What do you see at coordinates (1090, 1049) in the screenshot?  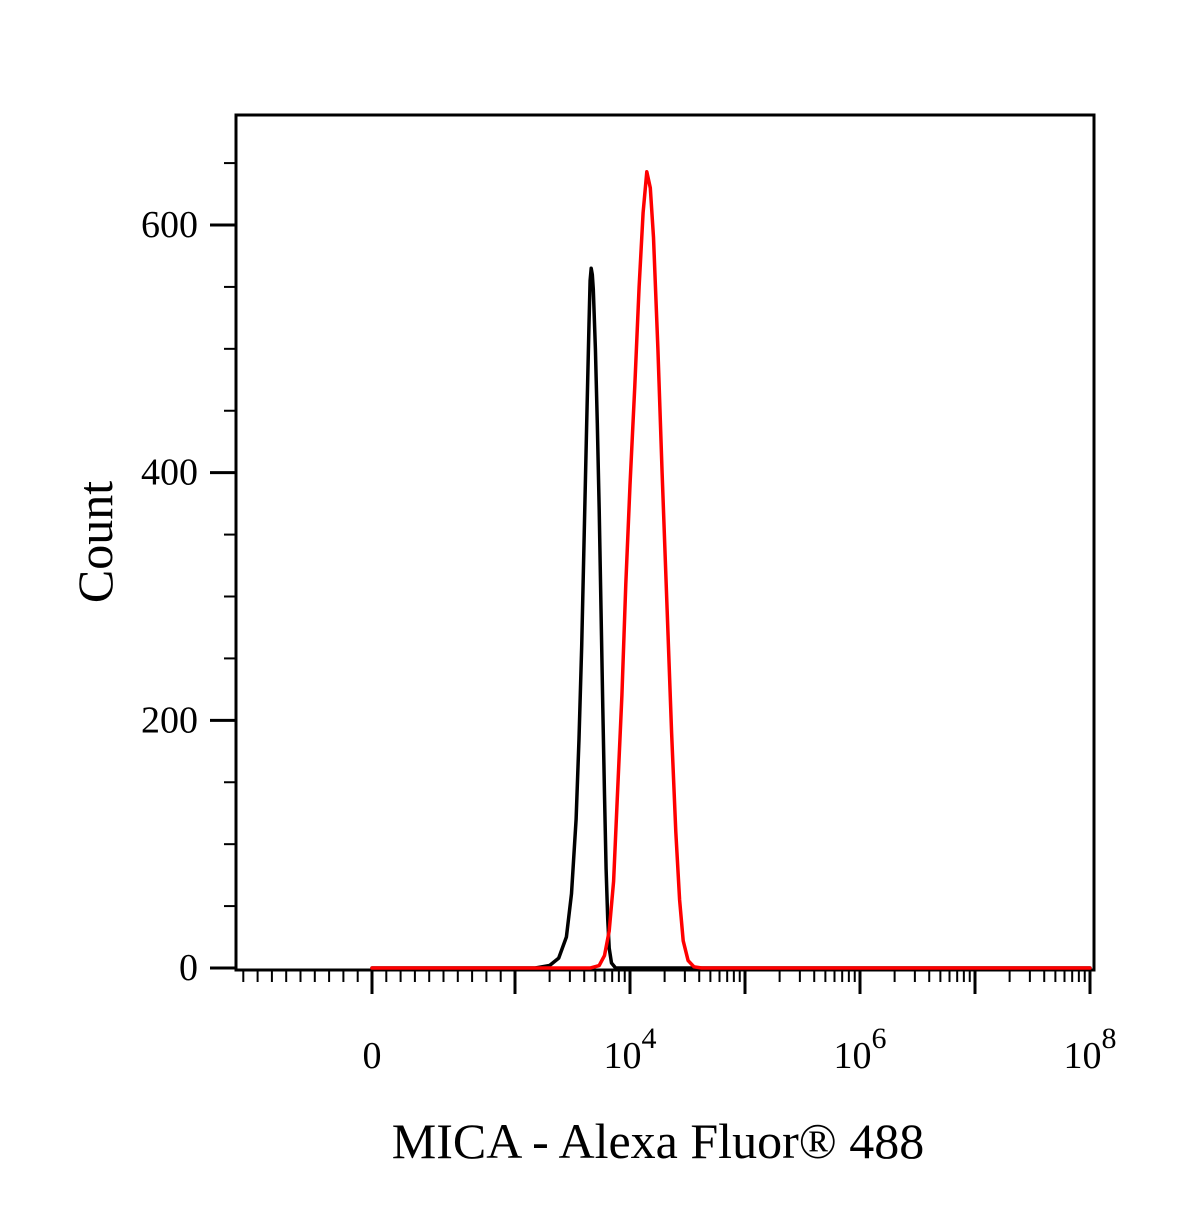 I see `x-tick-label: 10⁸` at bounding box center [1090, 1049].